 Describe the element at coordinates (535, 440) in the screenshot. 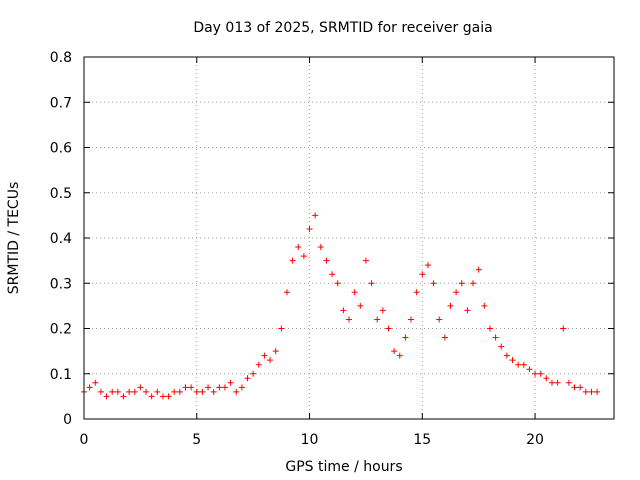

I see `x-tick-label: 20` at that location.